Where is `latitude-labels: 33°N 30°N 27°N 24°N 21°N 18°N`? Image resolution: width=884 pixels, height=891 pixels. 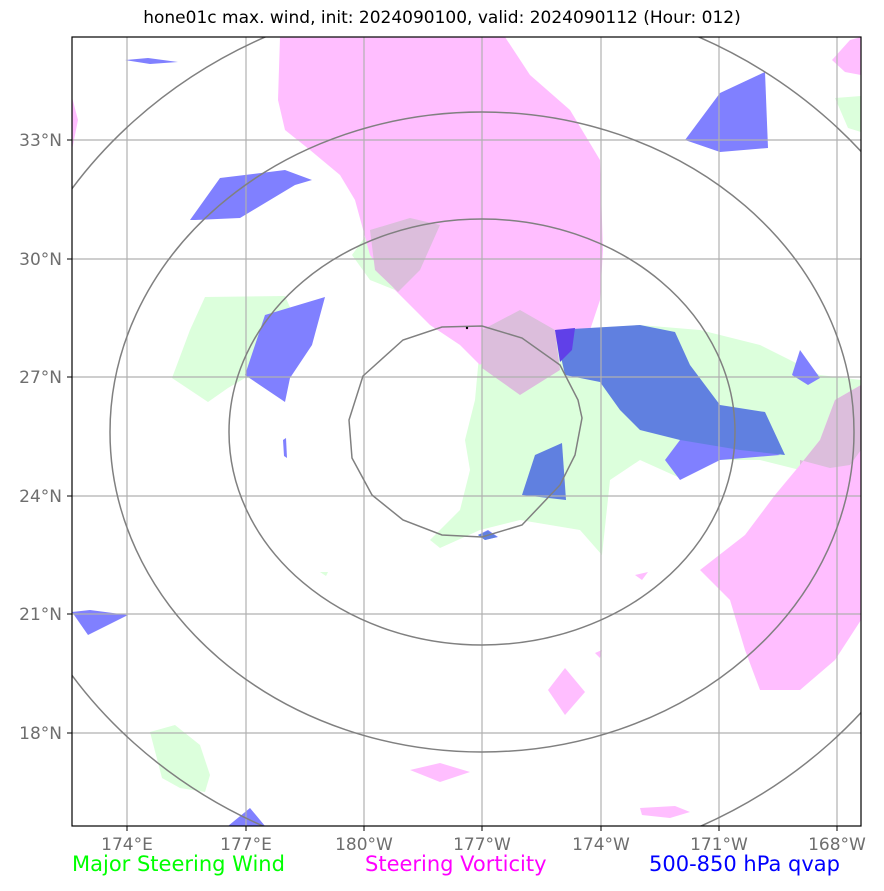
latitude-labels: 33°N 30°N 27°N 24°N 21°N 18°N is located at coordinates (40, 437).